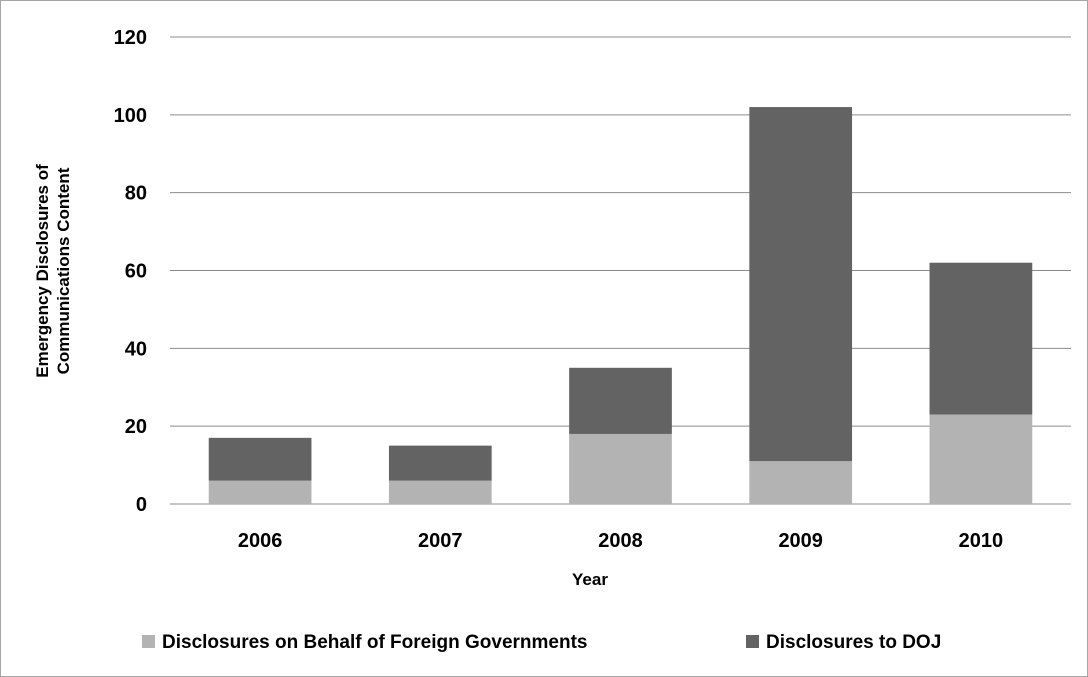 The height and width of the screenshot is (677, 1088). Describe the element at coordinates (260, 541) in the screenshot. I see `x-tick-label: 2006` at that location.